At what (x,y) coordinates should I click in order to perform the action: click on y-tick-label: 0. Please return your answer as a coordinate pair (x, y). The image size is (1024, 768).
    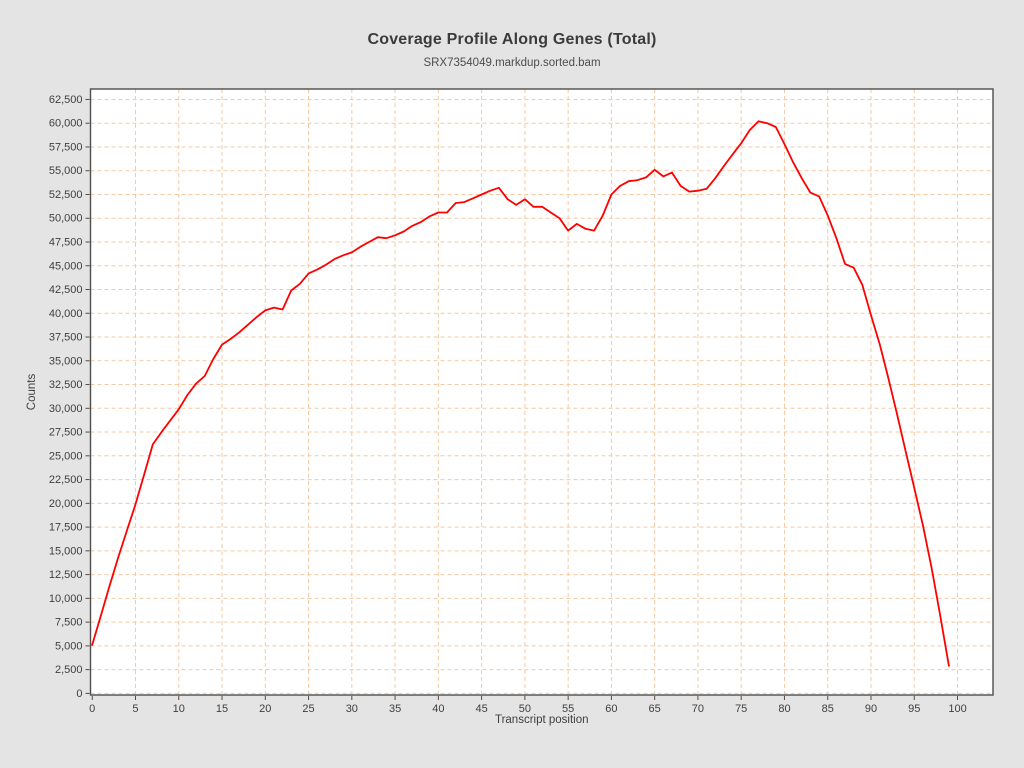
    Looking at the image, I should click on (79, 694).